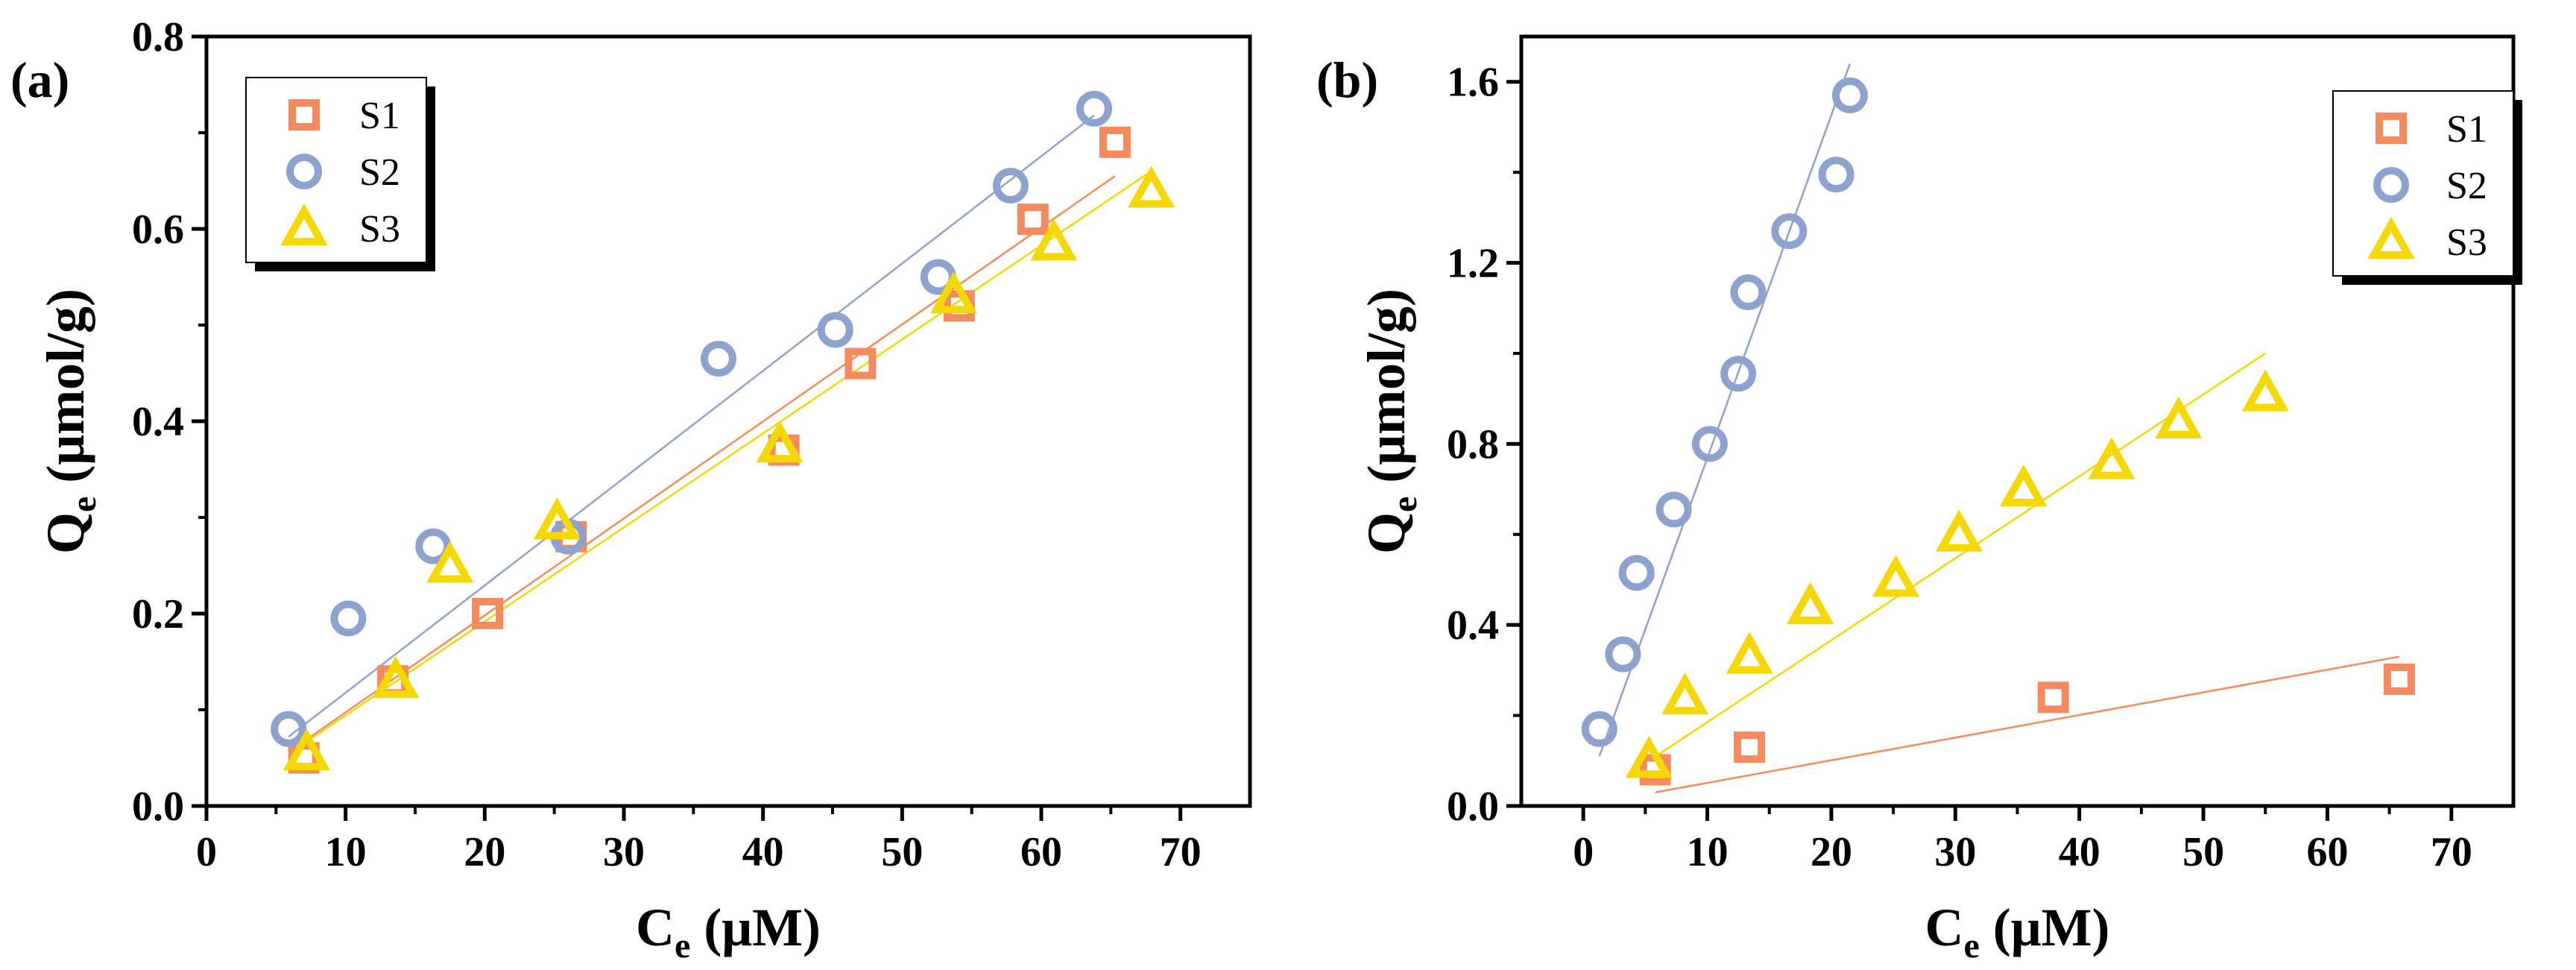 The width and height of the screenshot is (2576, 970). Describe the element at coordinates (1473, 625) in the screenshot. I see `y-tick-label: 0.4` at that location.